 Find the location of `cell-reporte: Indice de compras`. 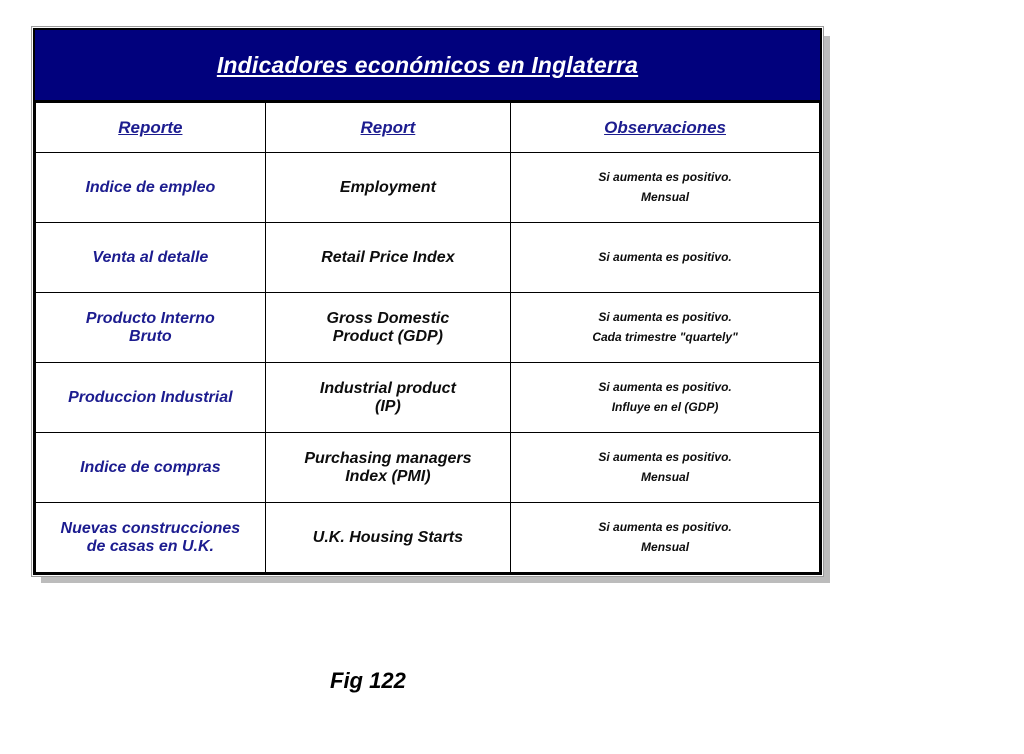

cell-reporte: Indice de compras is located at coordinates (150, 467).